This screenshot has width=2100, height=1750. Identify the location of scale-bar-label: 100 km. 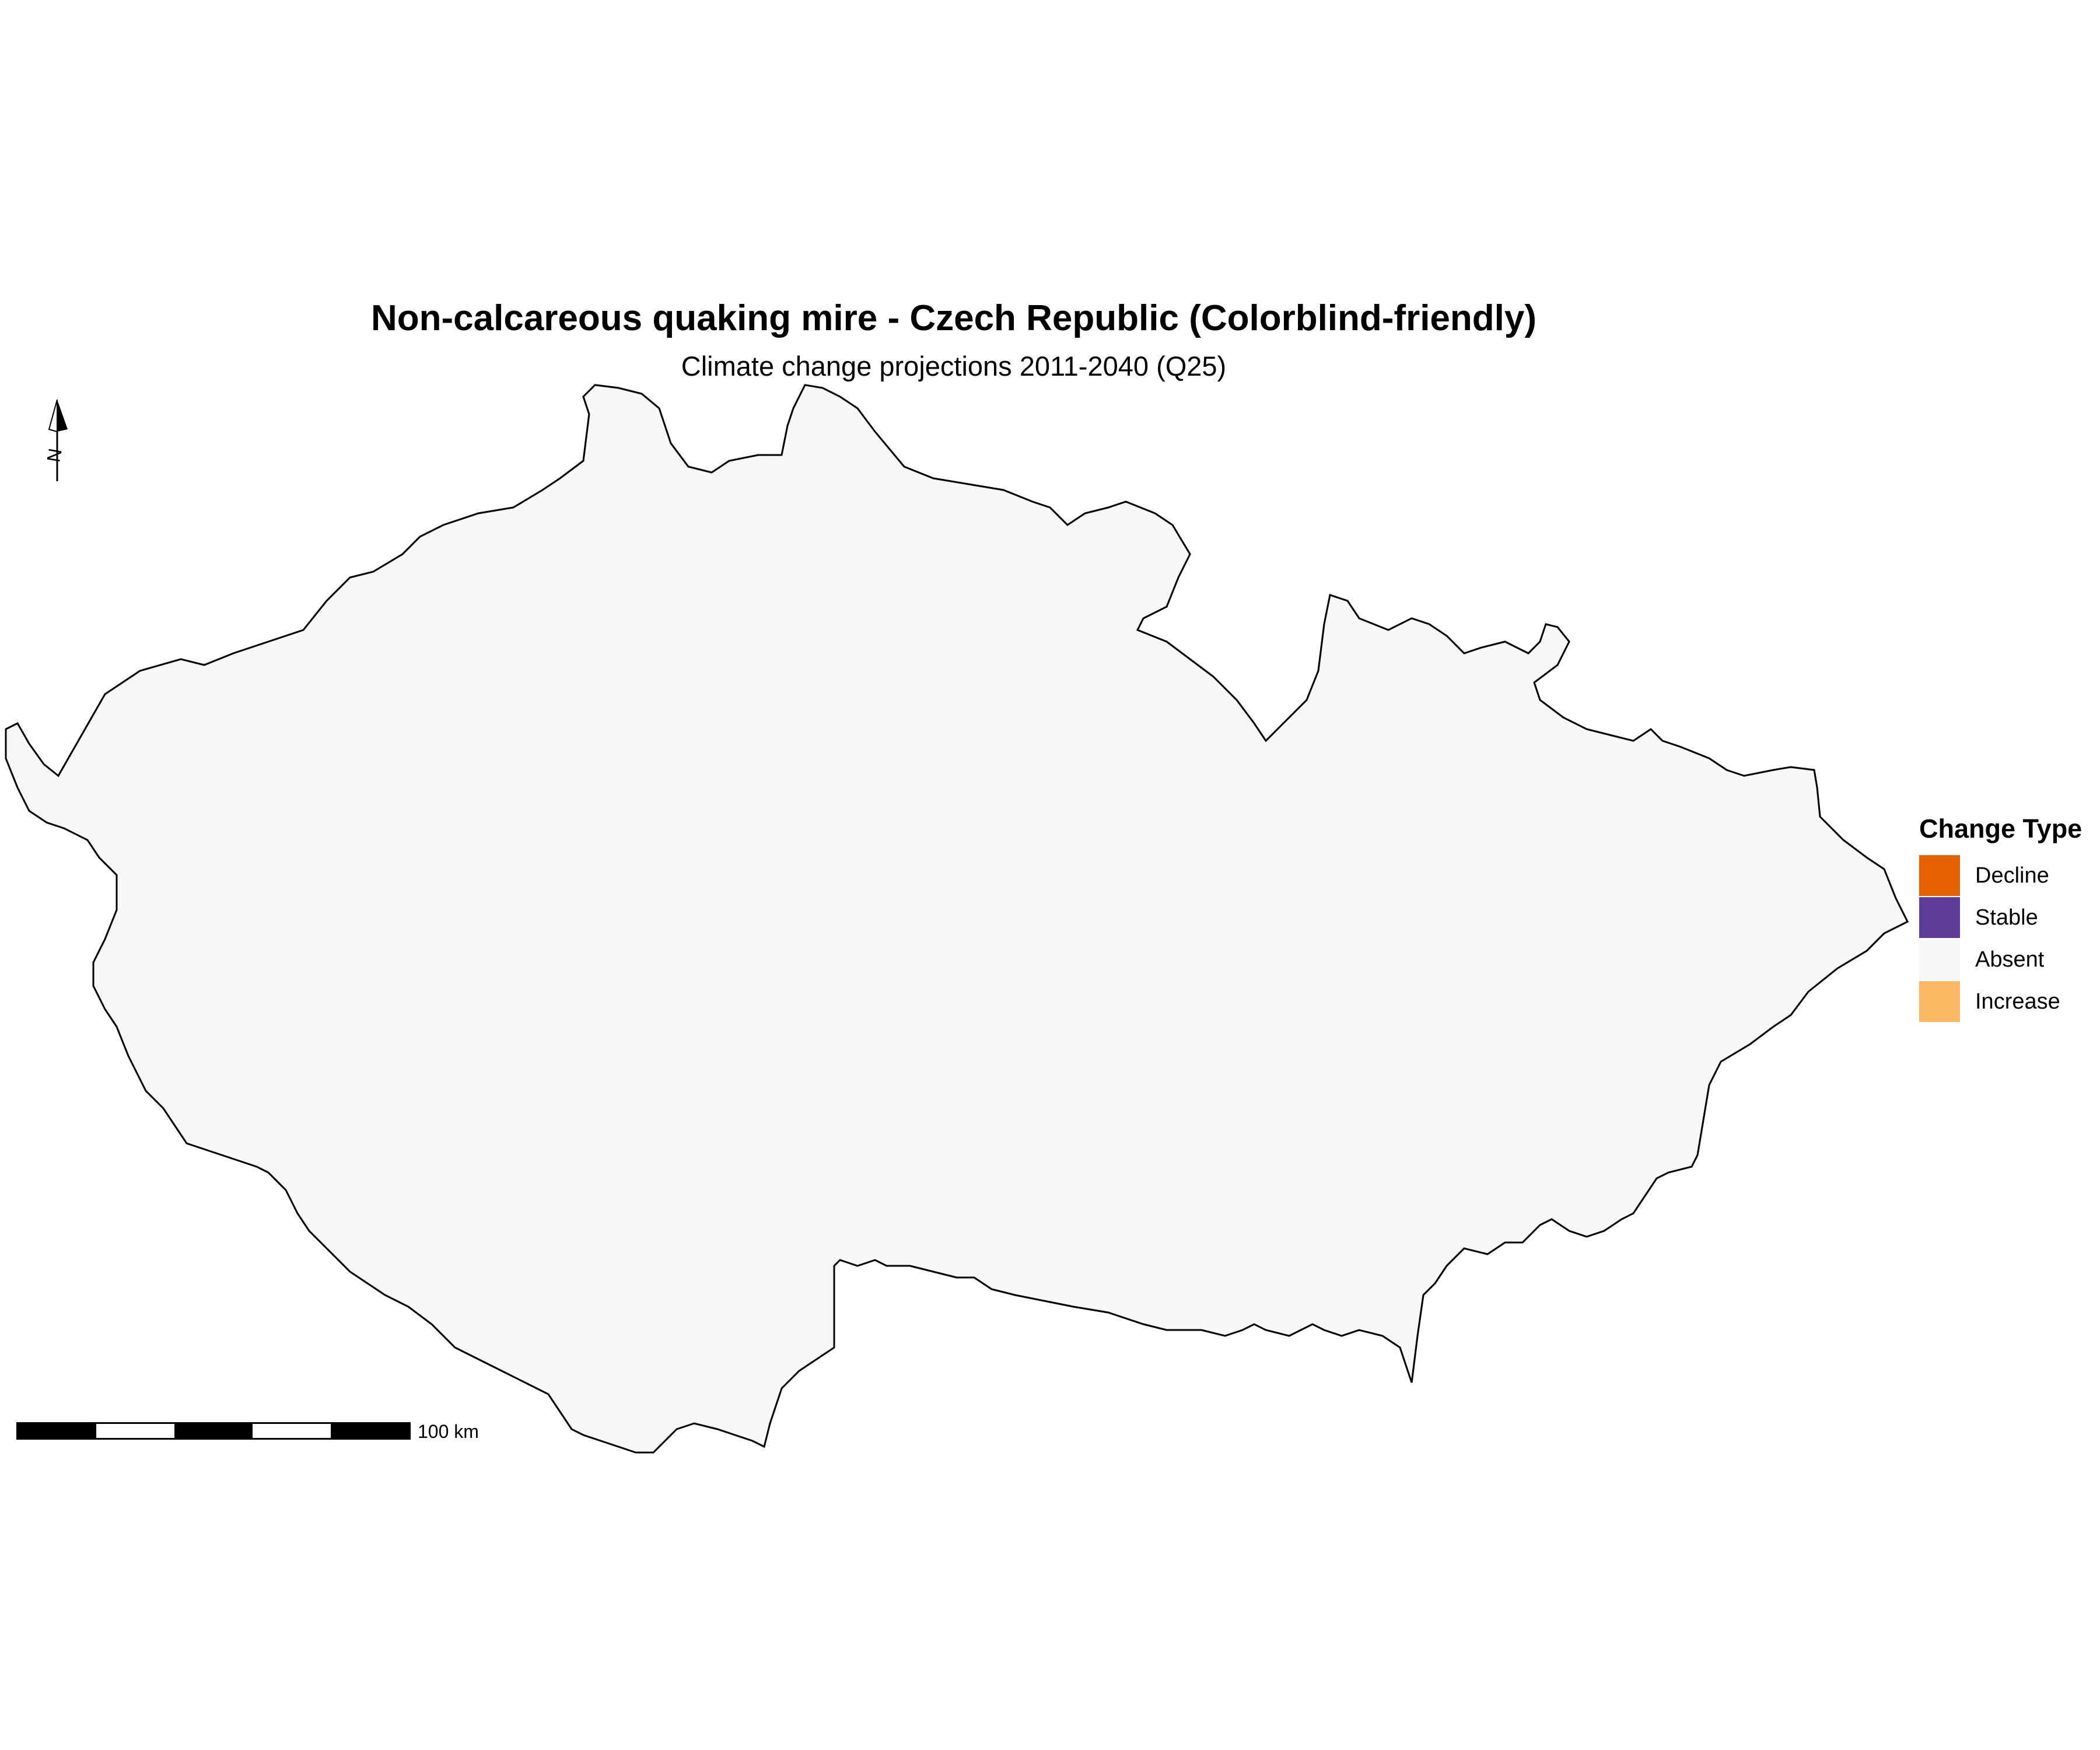
(448, 1431).